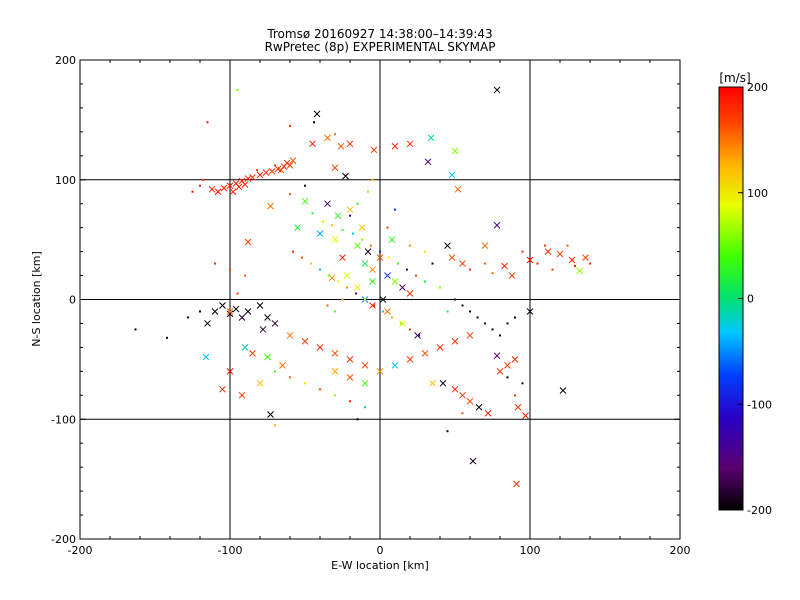 This screenshot has width=800, height=600. I want to click on x-tick-label: 200, so click(680, 550).